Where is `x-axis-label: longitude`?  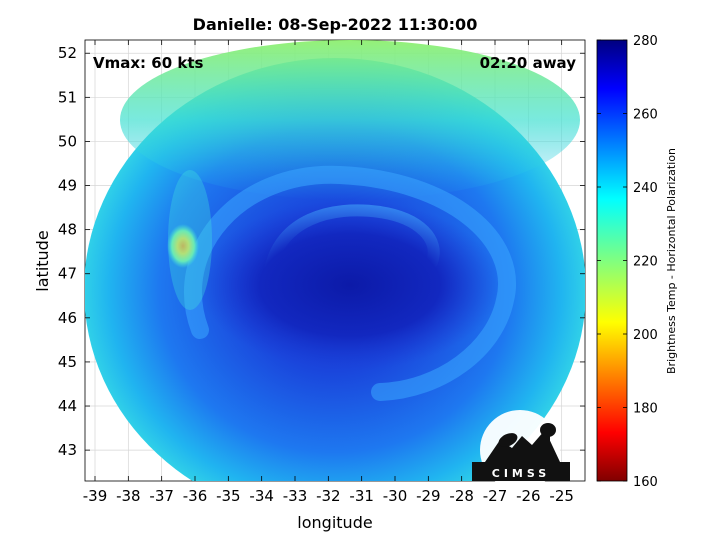
x-axis-label: longitude is located at coordinates (334, 522).